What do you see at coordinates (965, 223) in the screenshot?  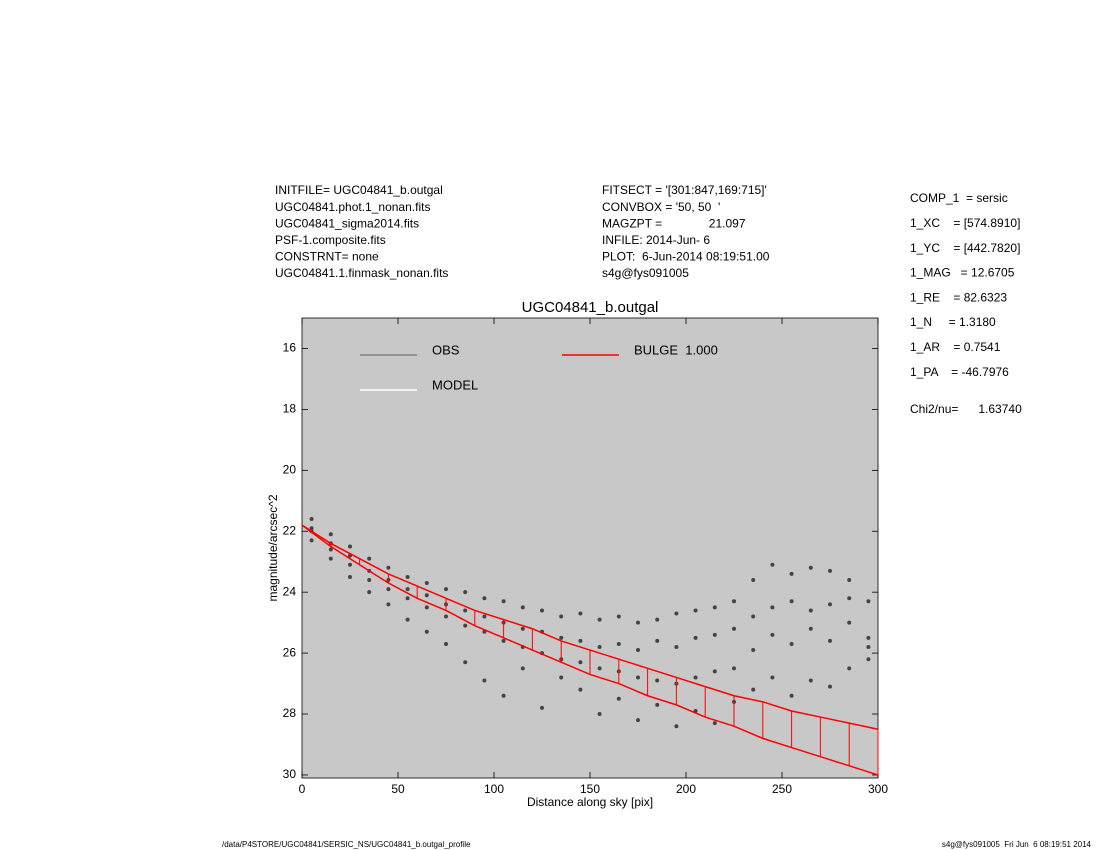 I see `param-line: 1_XC = [574.8910]` at bounding box center [965, 223].